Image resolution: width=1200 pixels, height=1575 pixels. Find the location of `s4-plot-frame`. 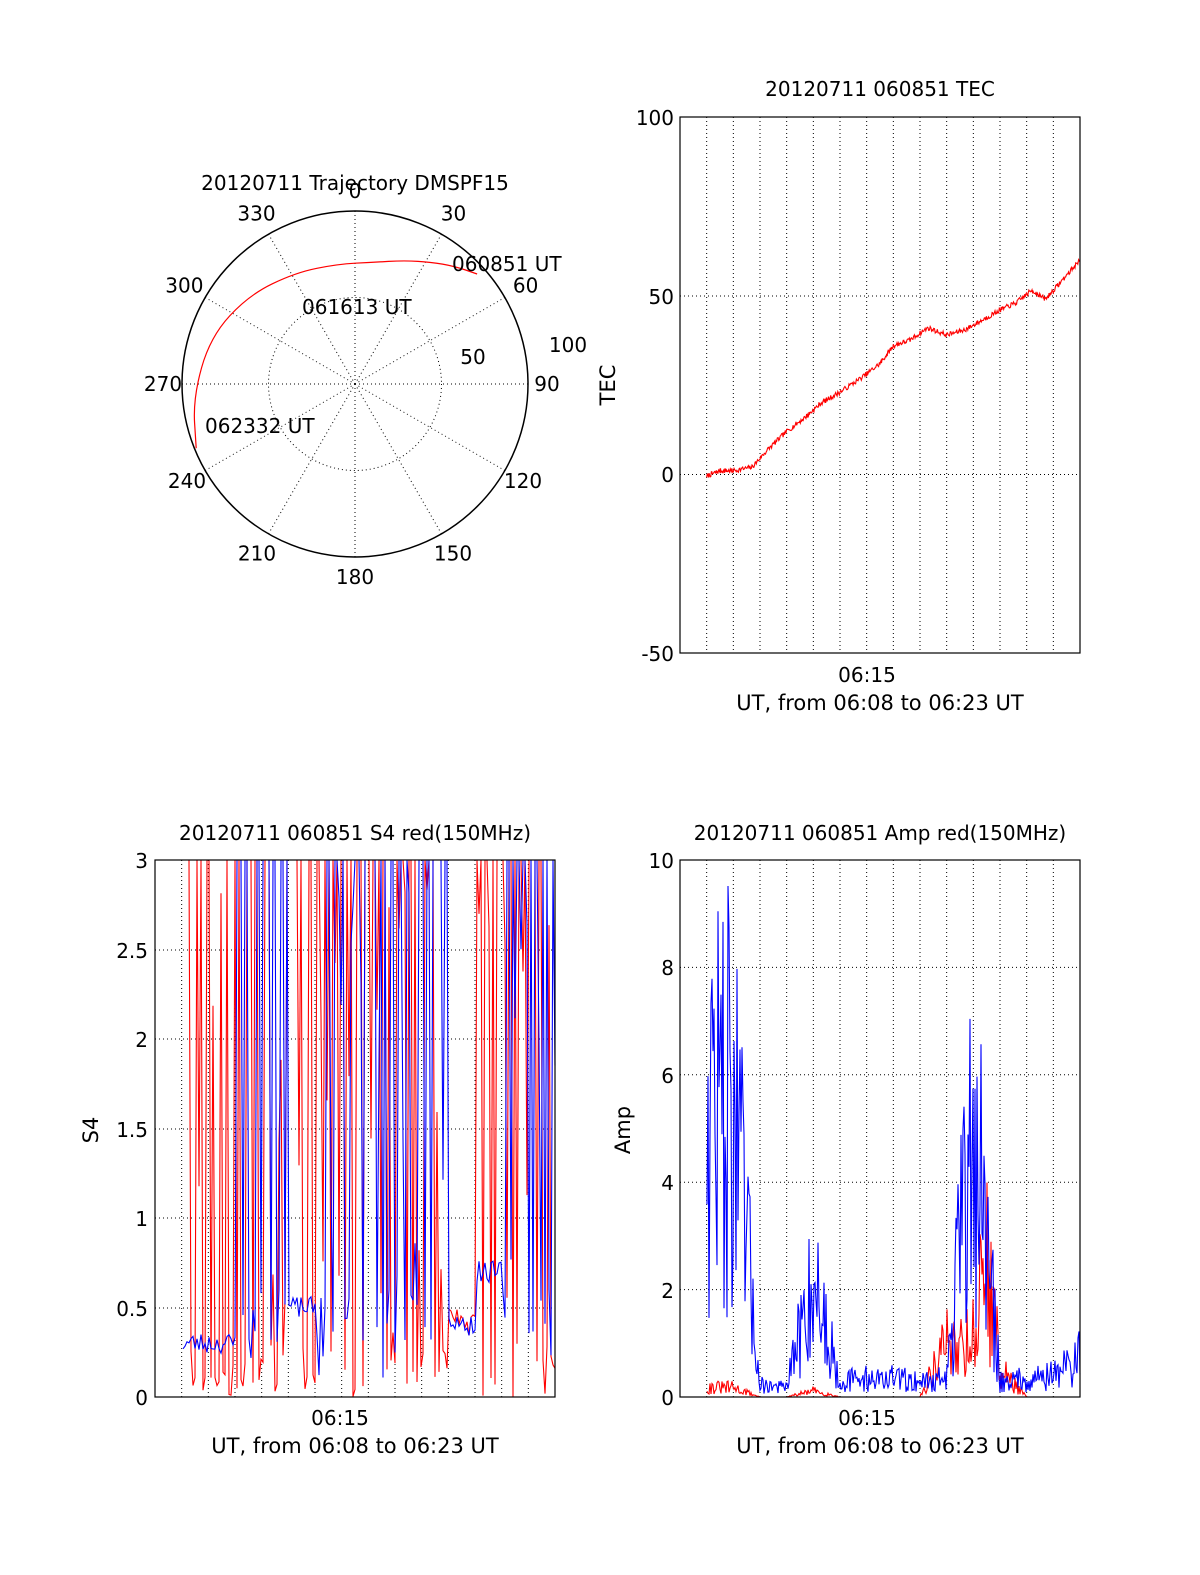

s4-plot-frame is located at coordinates (355, 1128).